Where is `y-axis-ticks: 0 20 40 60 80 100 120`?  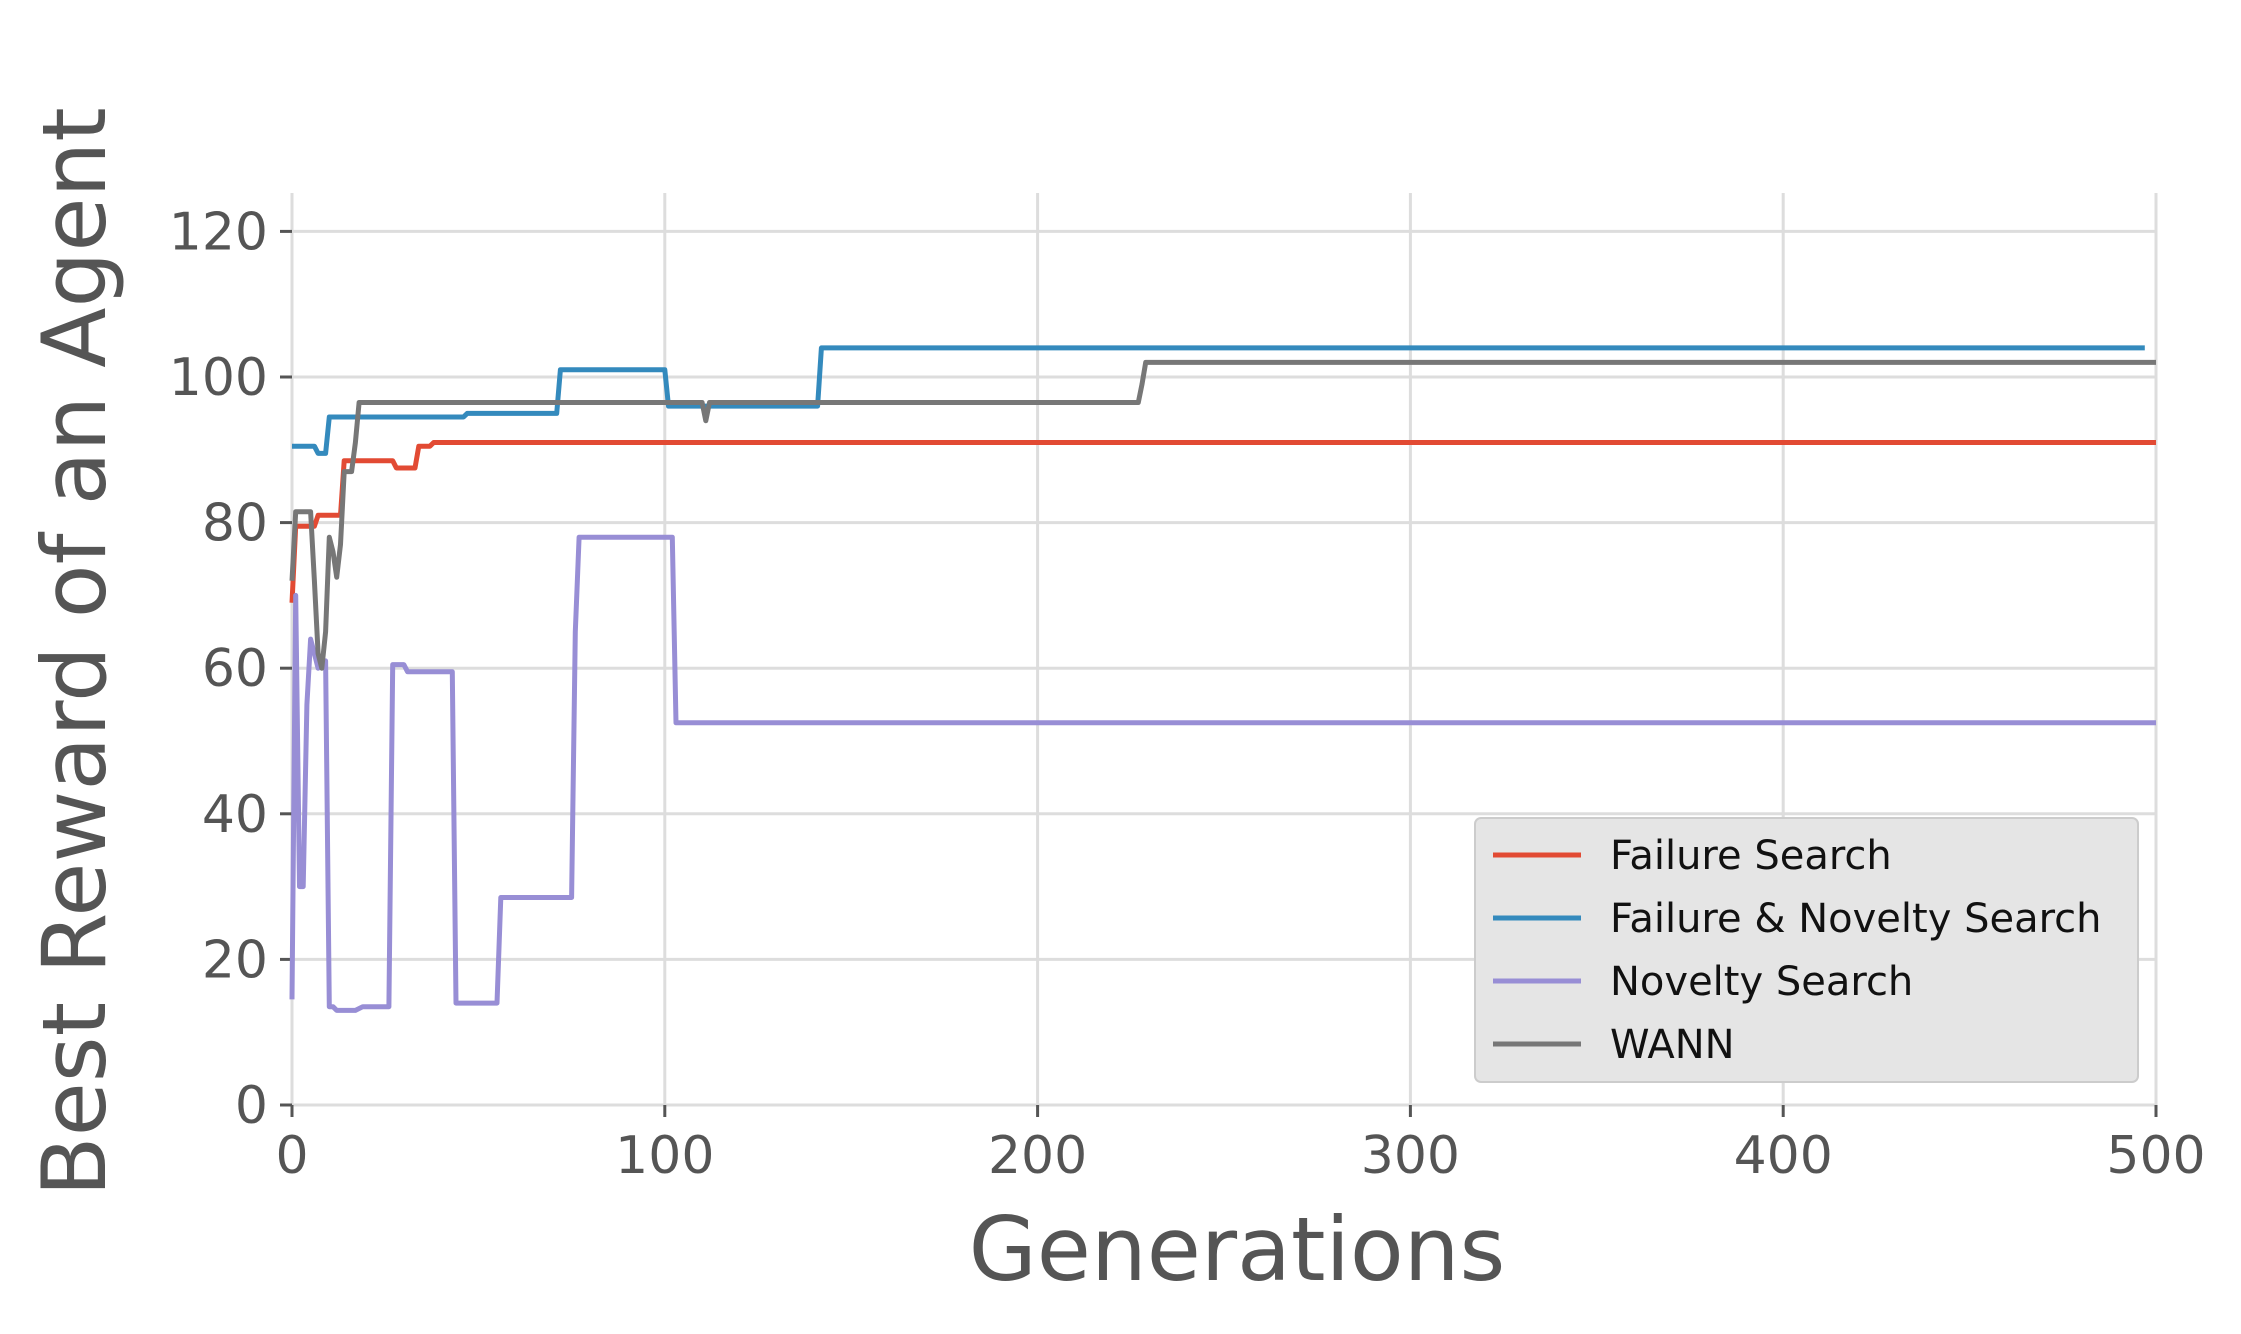 y-axis-ticks: 0 20 40 60 80 100 120 is located at coordinates (230, 669).